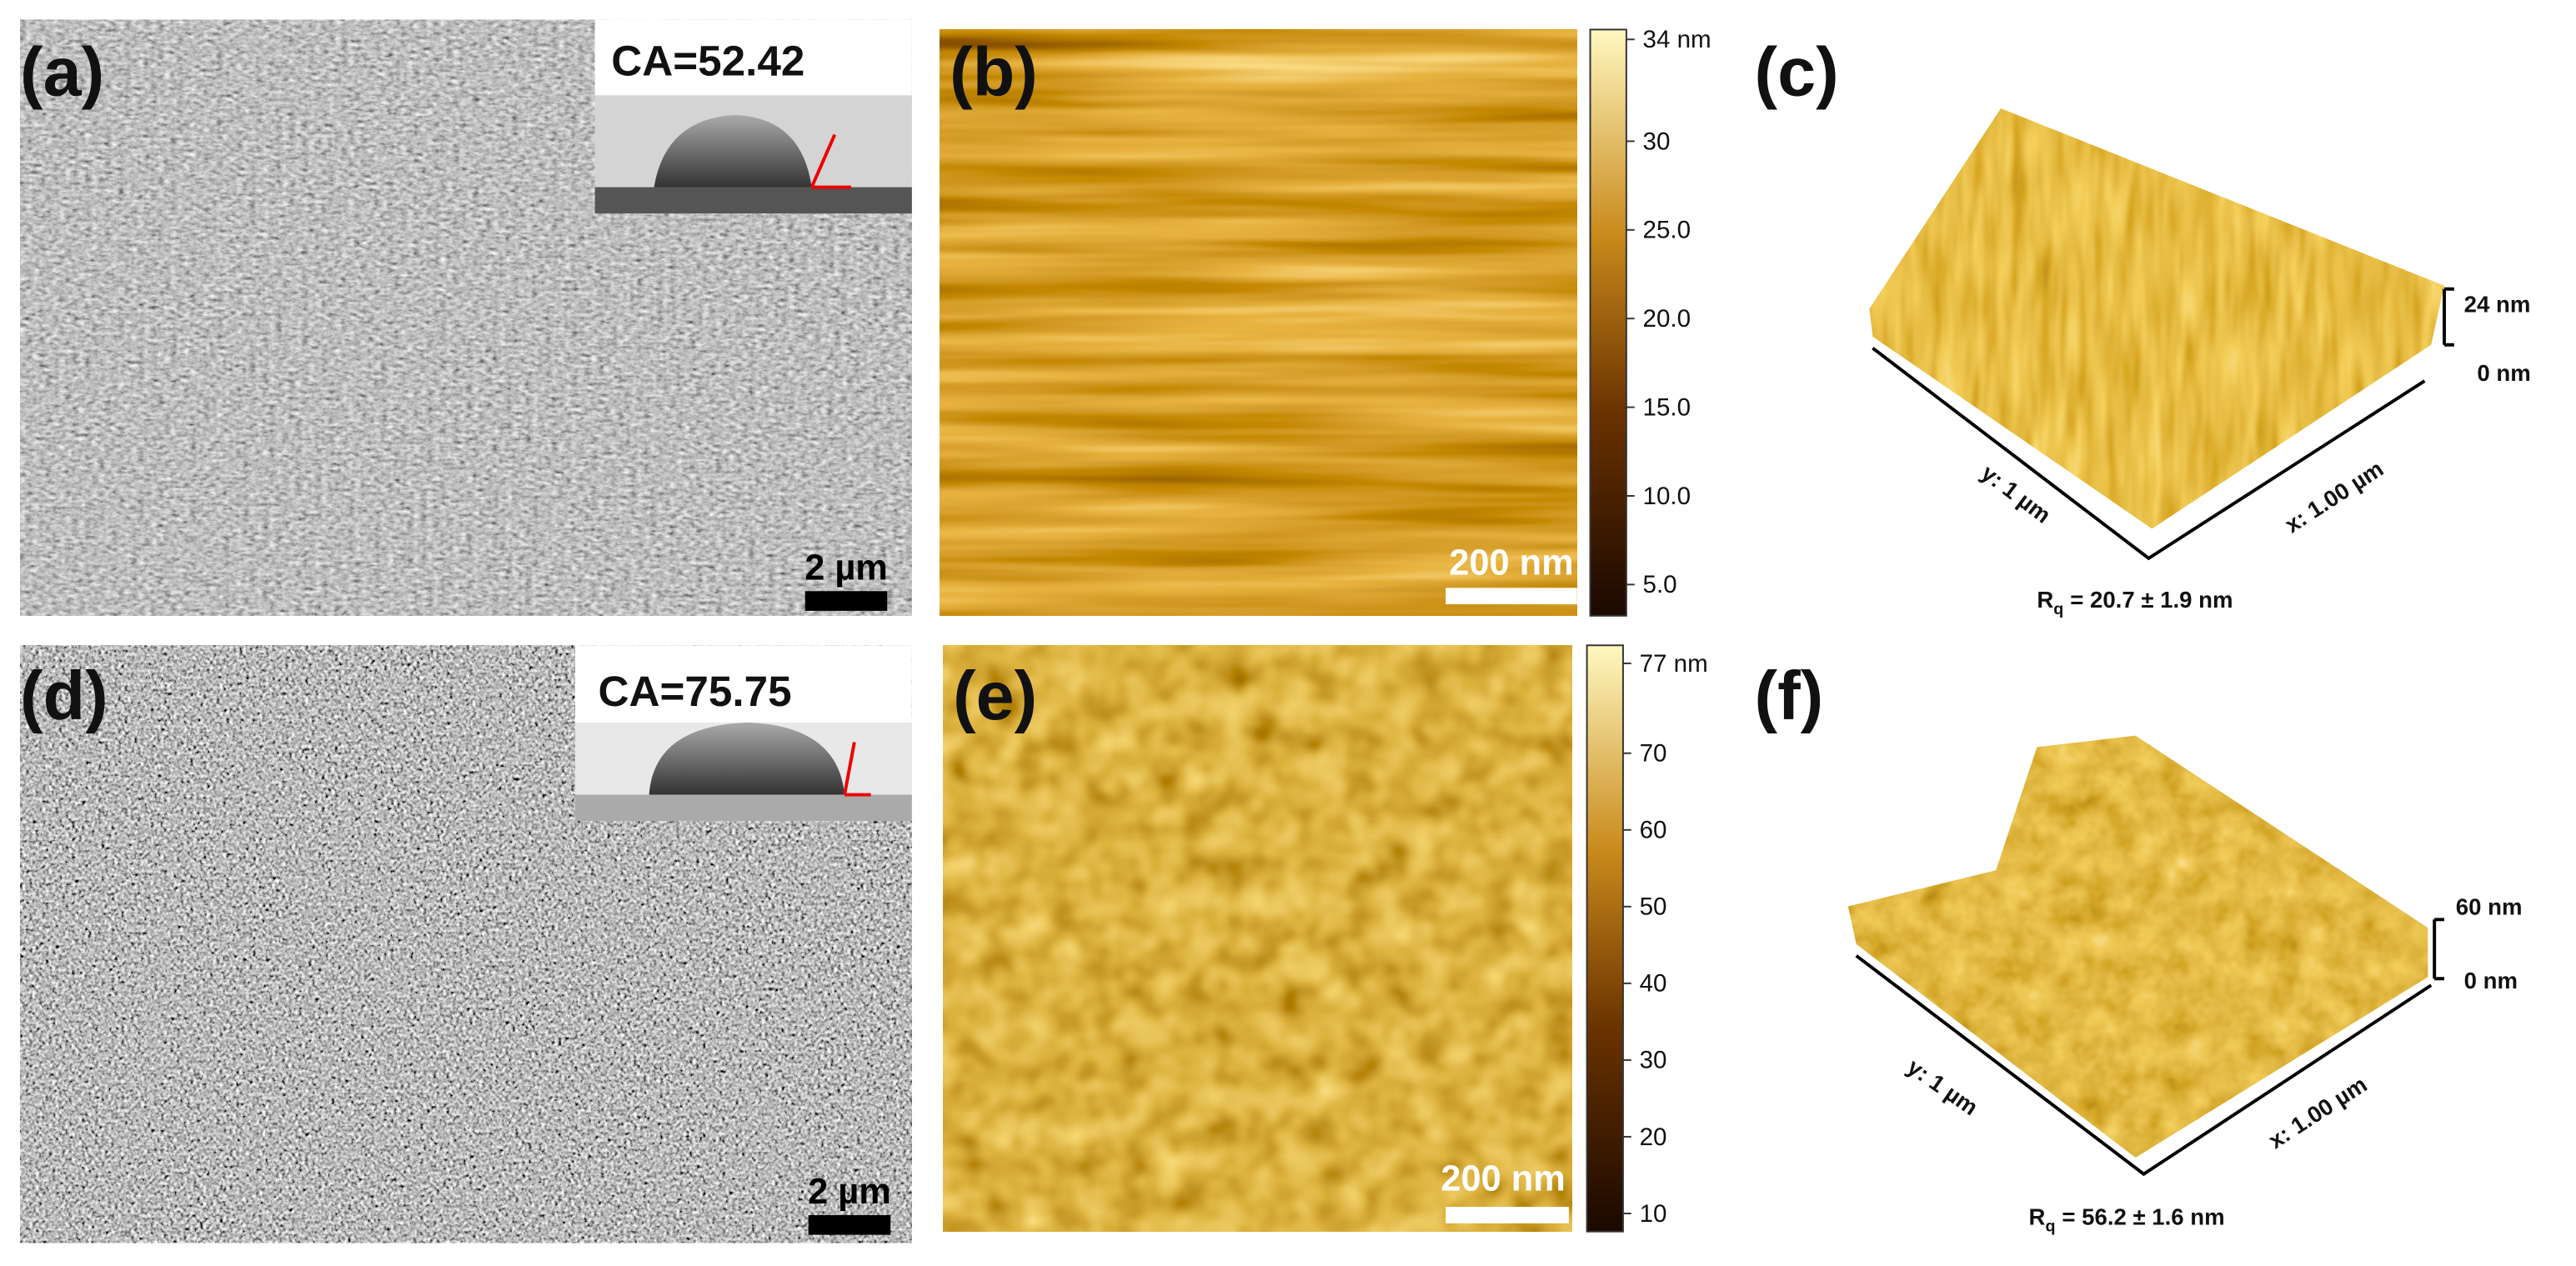 Image resolution: width=2576 pixels, height=1266 pixels. I want to click on colorbar-tick-label: 77 nm, so click(1674, 664).